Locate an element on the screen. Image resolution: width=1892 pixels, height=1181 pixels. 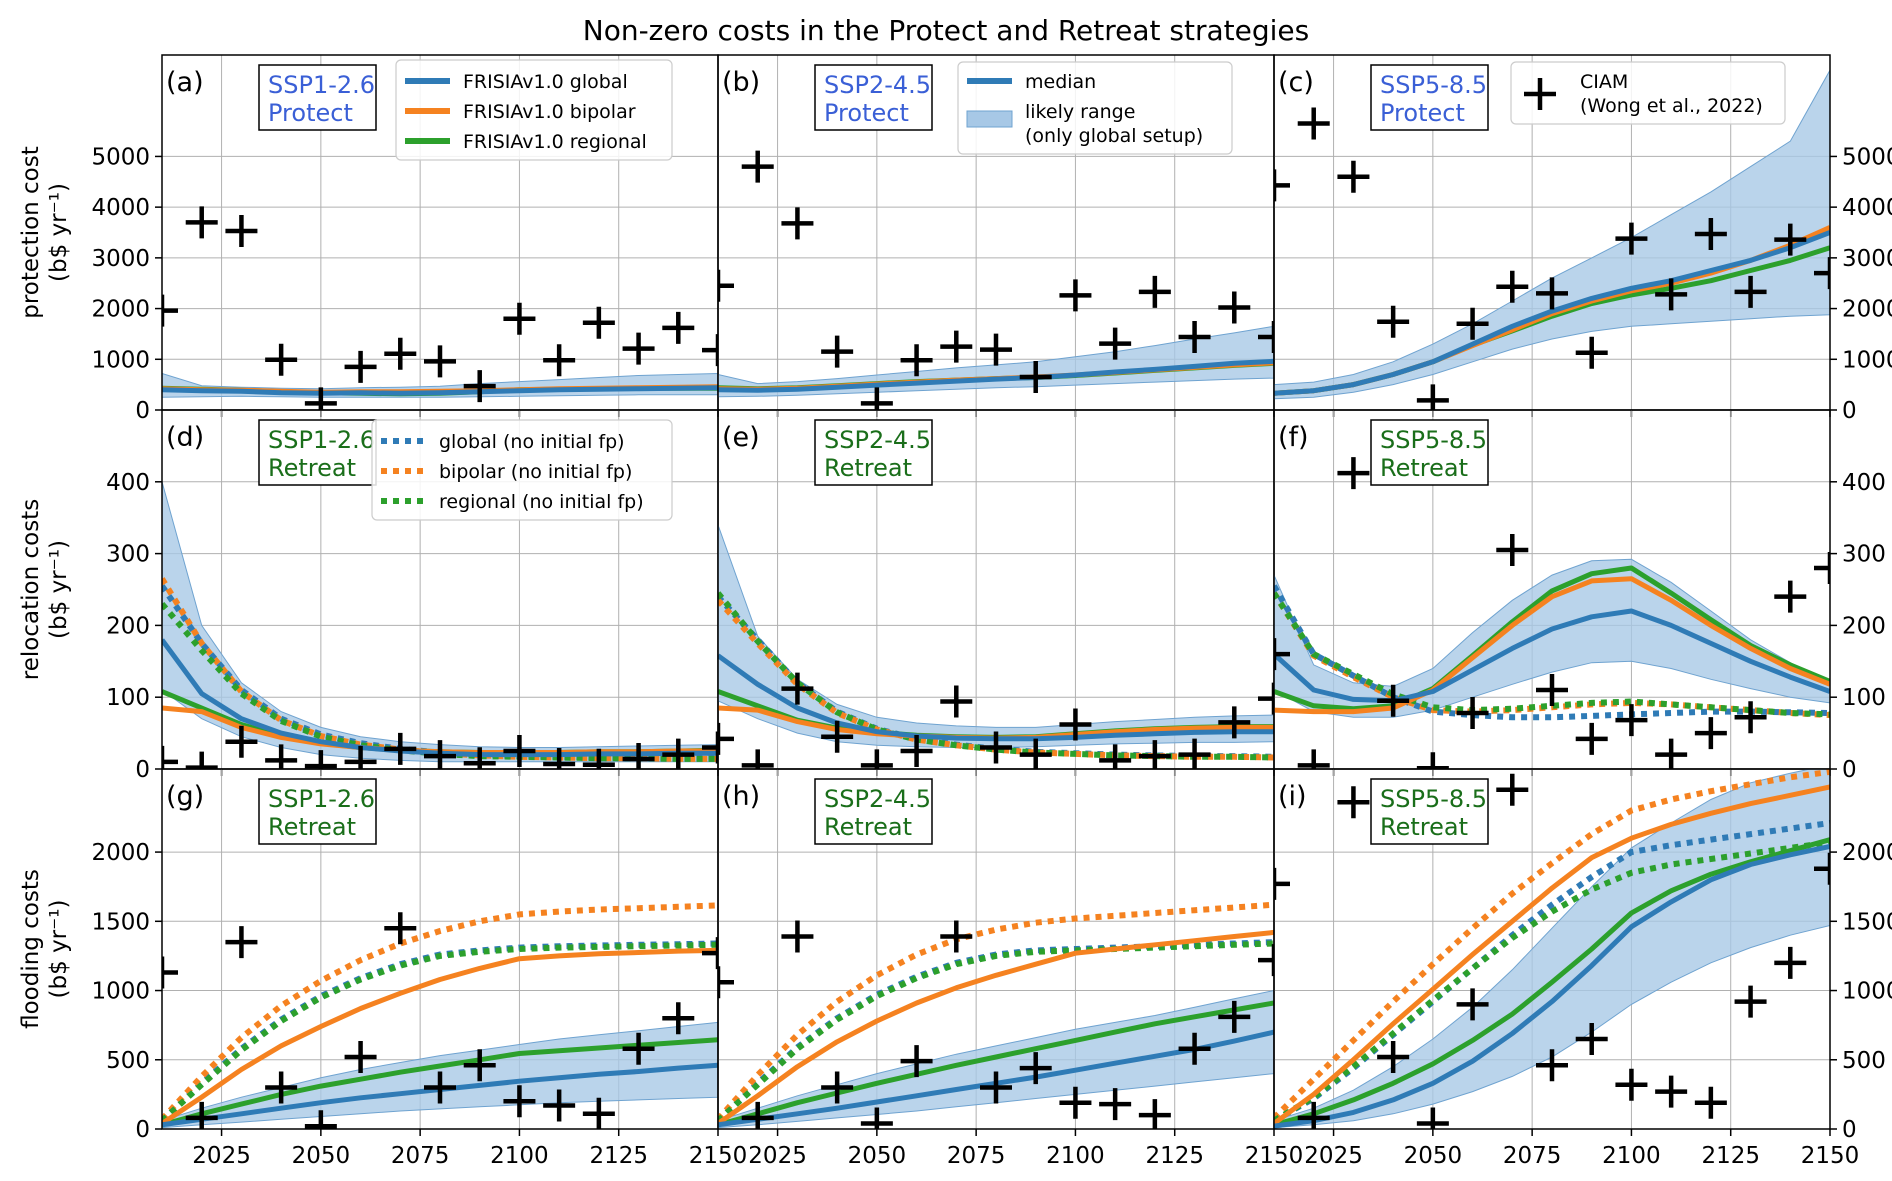
panel-tag: (i) is located at coordinates (1292, 796).